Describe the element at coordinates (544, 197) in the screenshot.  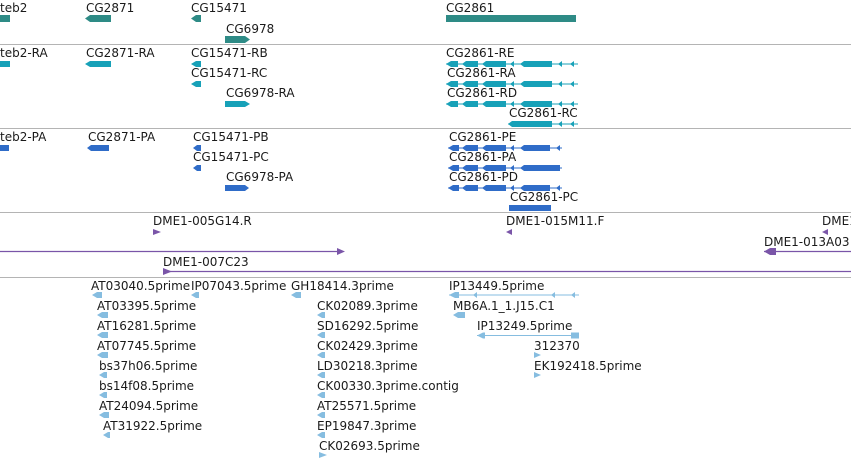
I see `protein-label: CG2861-PC` at that location.